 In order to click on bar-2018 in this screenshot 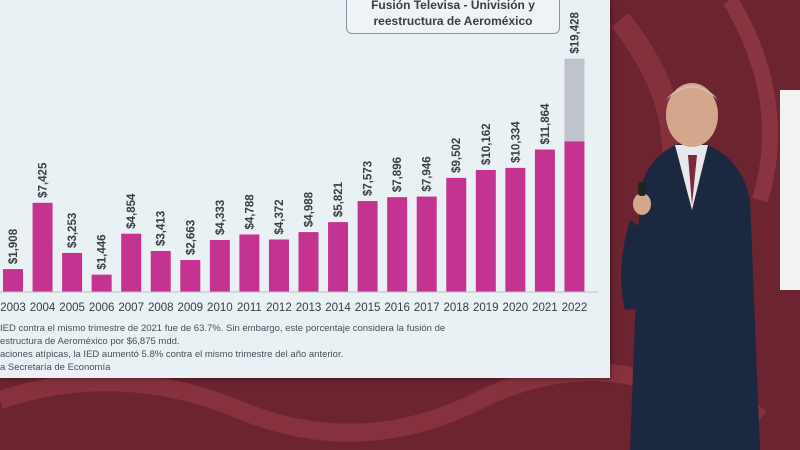, I will do `click(456, 234)`.